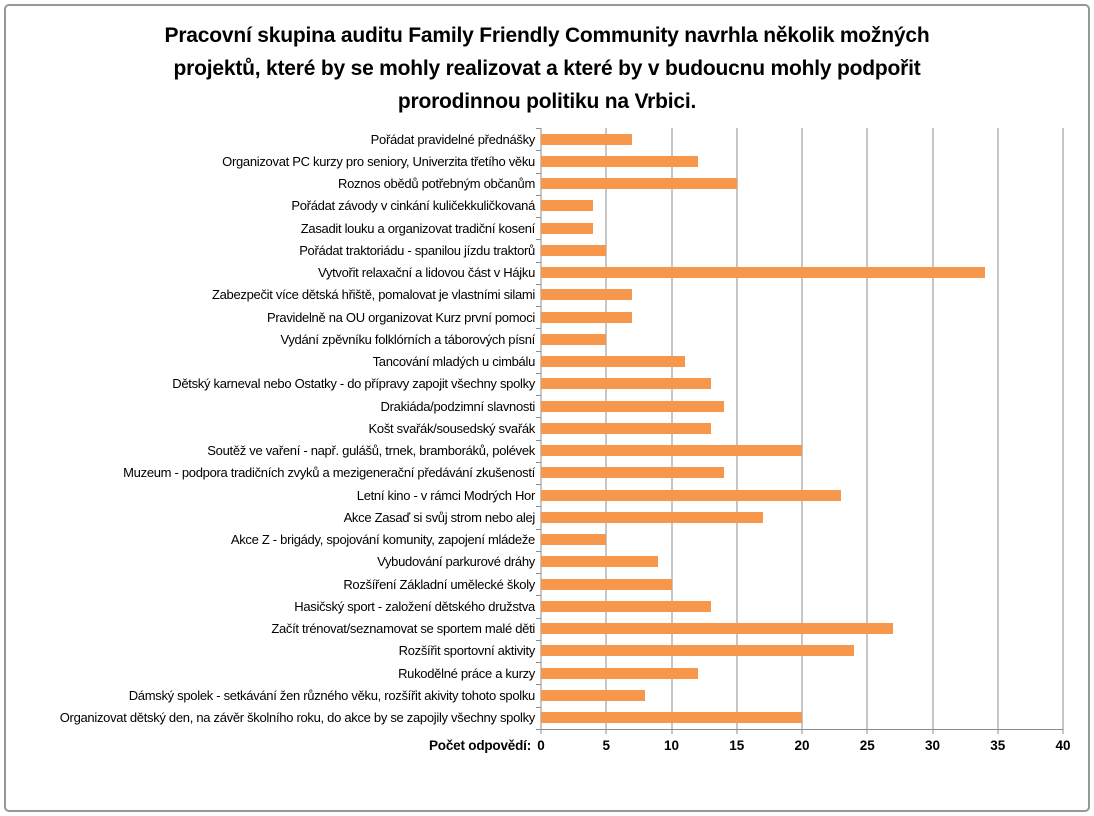 This screenshot has height=816, width=1094. What do you see at coordinates (456, 562) in the screenshot?
I see `category-label: Vybudování parkurové dráhy` at bounding box center [456, 562].